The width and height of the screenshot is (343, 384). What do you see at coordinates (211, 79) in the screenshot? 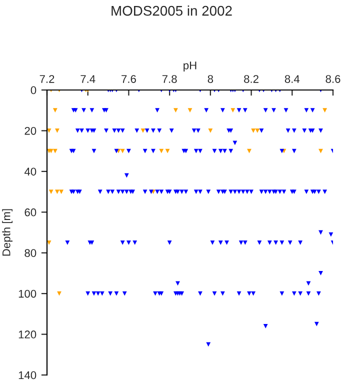
I see `x-tick-label: 8` at bounding box center [211, 79].